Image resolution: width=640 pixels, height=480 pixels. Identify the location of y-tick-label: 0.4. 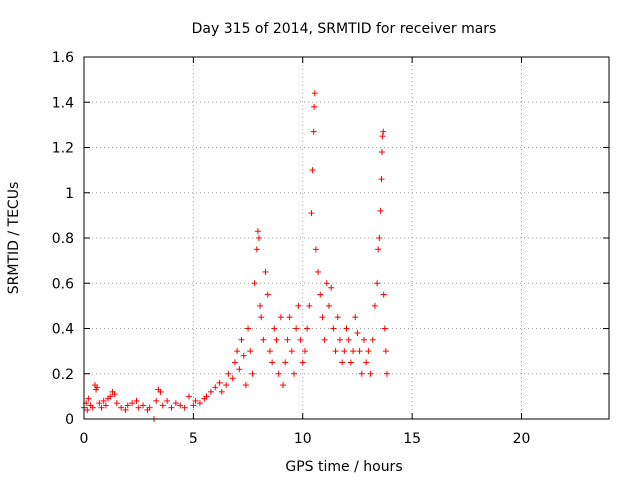
(63, 330).